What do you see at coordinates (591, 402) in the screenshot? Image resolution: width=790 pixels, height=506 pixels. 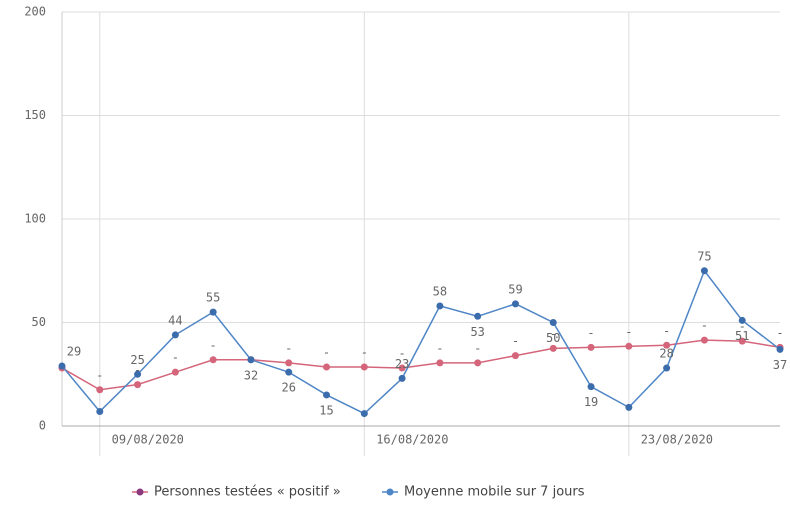 I see `value-label: 19` at bounding box center [591, 402].